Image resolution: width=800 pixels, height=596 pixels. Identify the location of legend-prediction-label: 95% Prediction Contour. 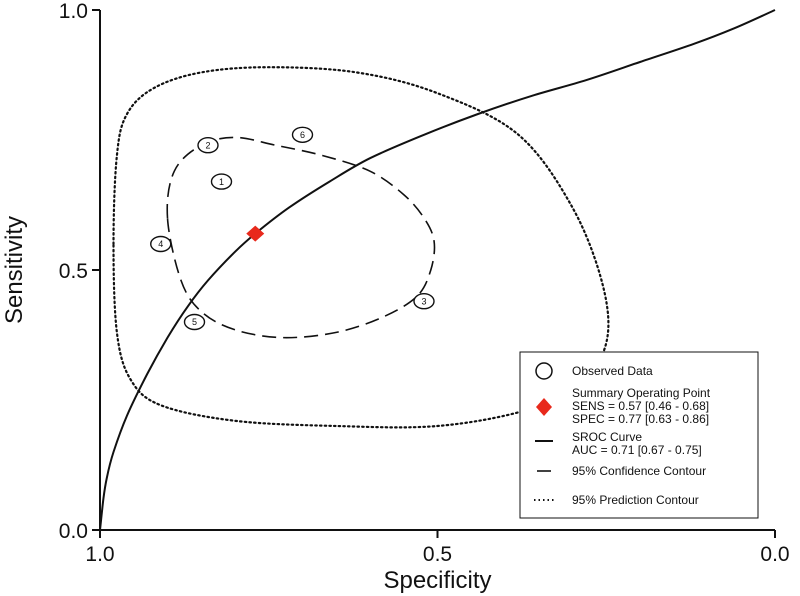
(635, 500).